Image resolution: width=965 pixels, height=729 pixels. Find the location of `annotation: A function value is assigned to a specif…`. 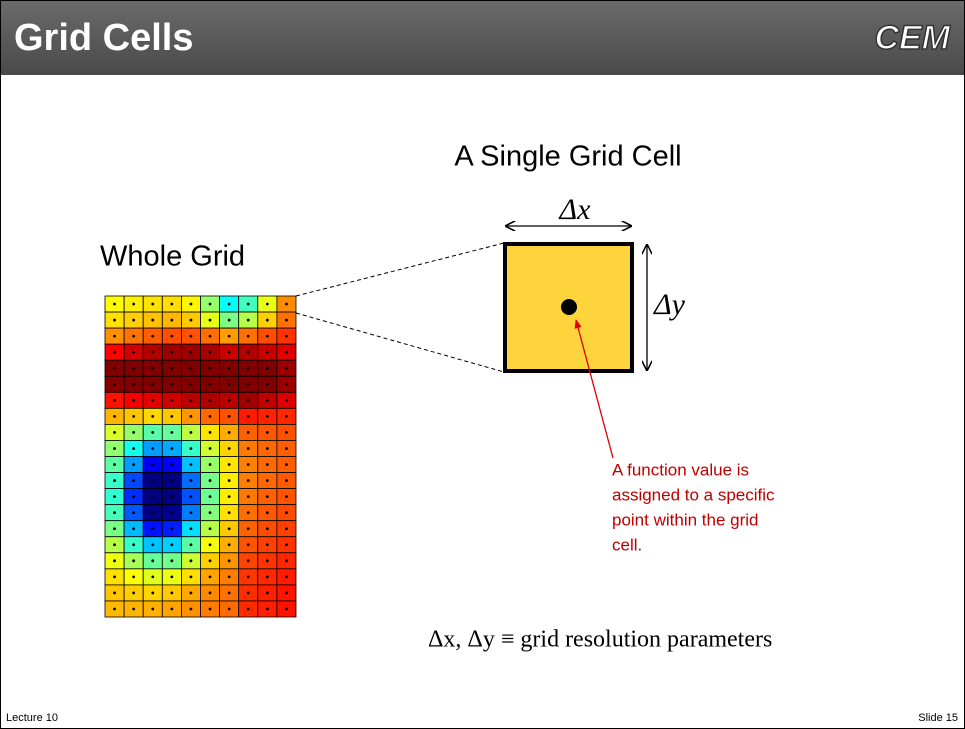

annotation: A function value is assigned to a specif… is located at coordinates (693, 507).